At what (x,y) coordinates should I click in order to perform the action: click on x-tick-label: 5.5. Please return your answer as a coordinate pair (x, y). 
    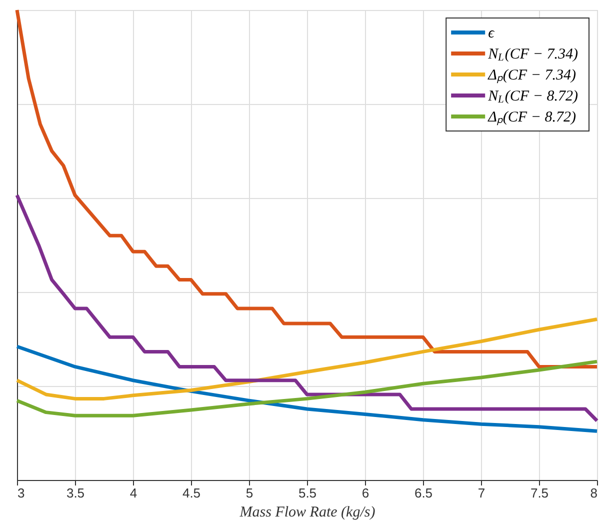
    Looking at the image, I should click on (307, 493).